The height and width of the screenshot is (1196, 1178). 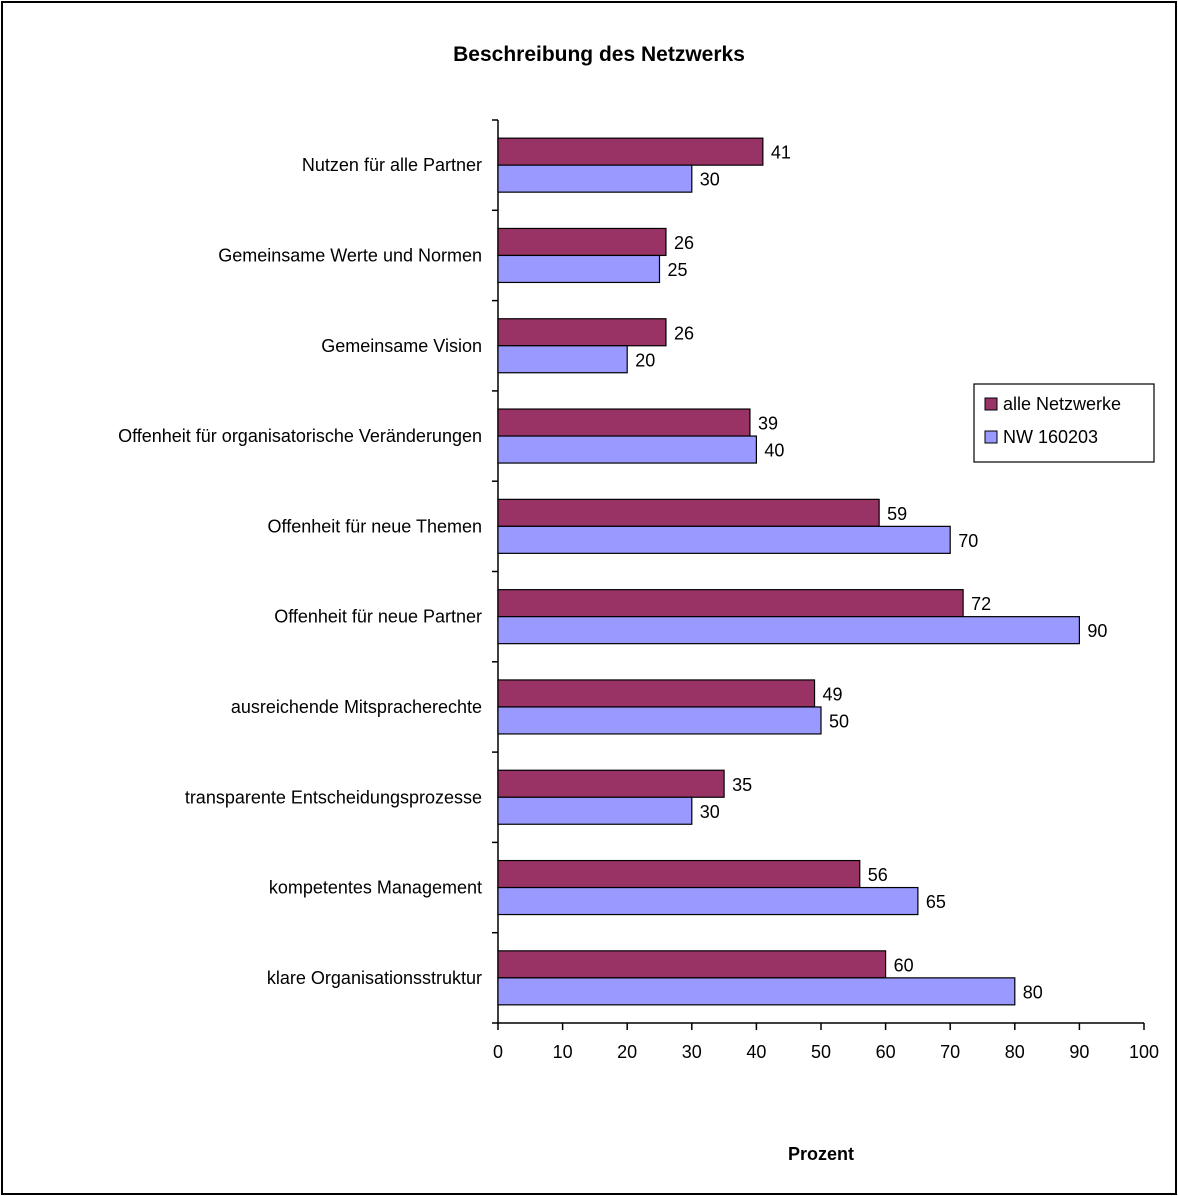 What do you see at coordinates (756, 1052) in the screenshot?
I see `x-tick-label: 40` at bounding box center [756, 1052].